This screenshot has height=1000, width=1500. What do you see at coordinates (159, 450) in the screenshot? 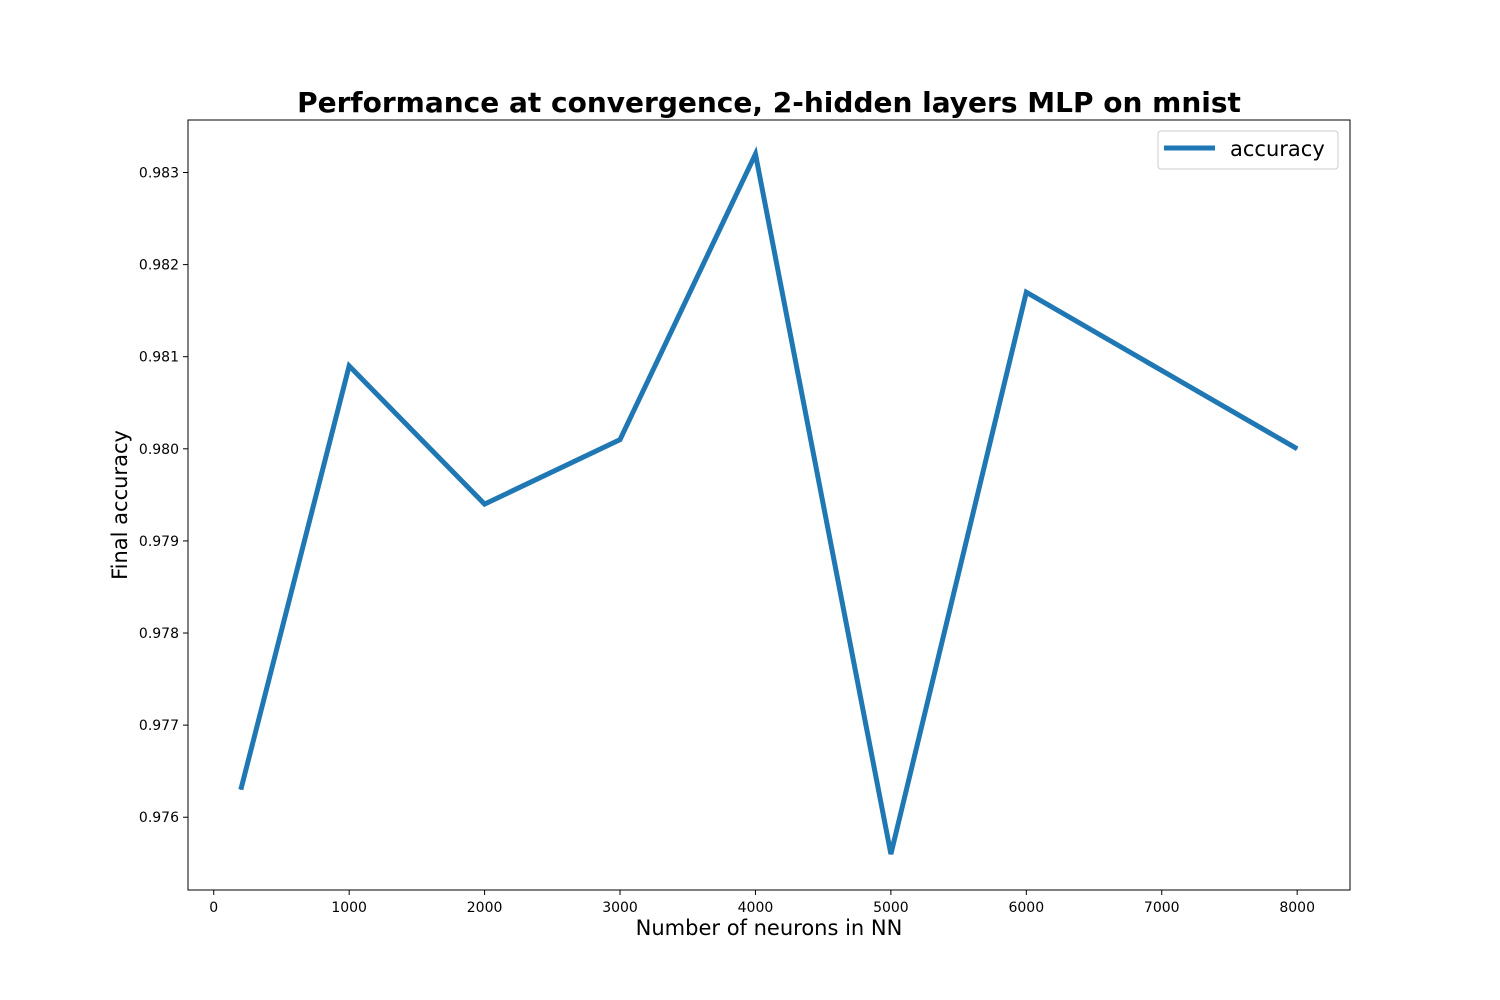
I see `y-tick-label: 0.980` at bounding box center [159, 450].